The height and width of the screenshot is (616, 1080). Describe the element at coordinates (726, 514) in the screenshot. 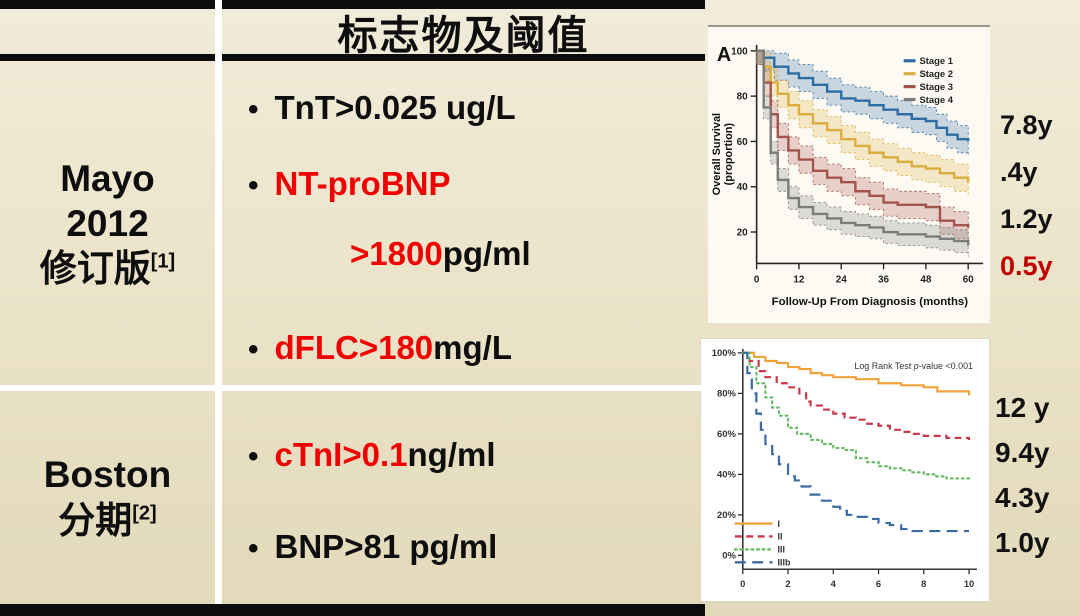

I see `svg-text: 20%` at that location.